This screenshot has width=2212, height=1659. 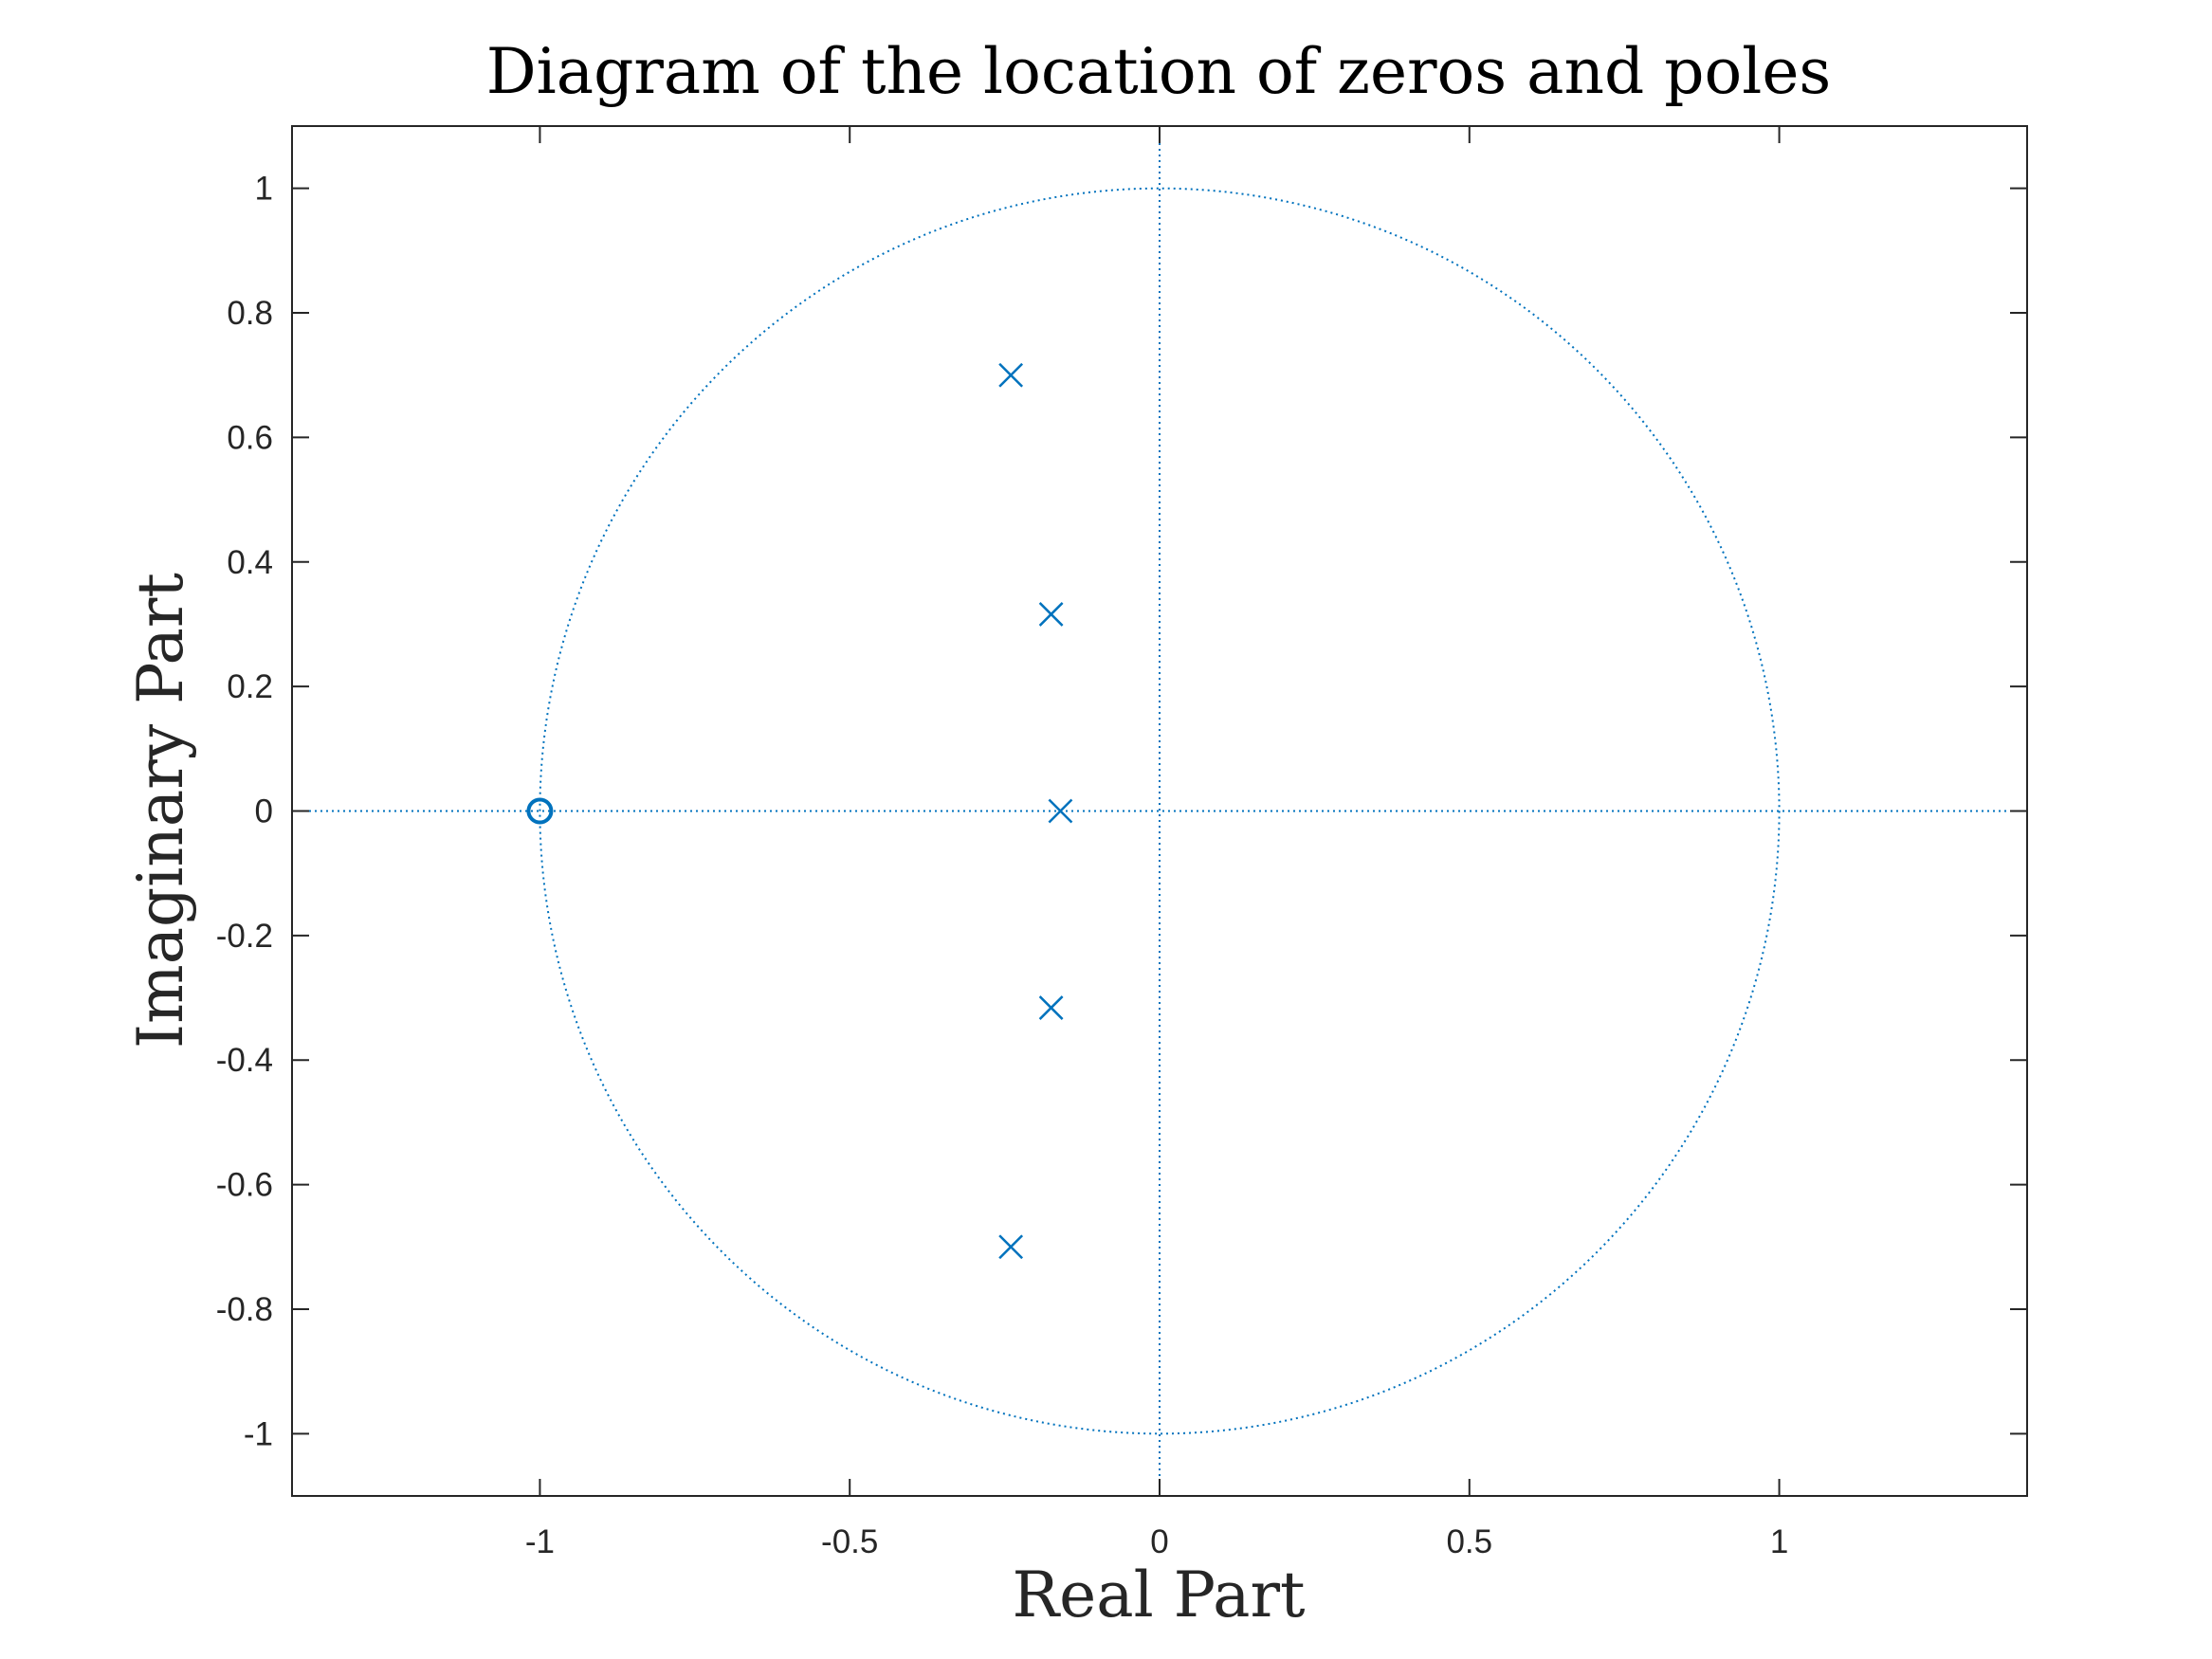 What do you see at coordinates (250, 562) in the screenshot?
I see `y-tick-label: 0.4` at bounding box center [250, 562].